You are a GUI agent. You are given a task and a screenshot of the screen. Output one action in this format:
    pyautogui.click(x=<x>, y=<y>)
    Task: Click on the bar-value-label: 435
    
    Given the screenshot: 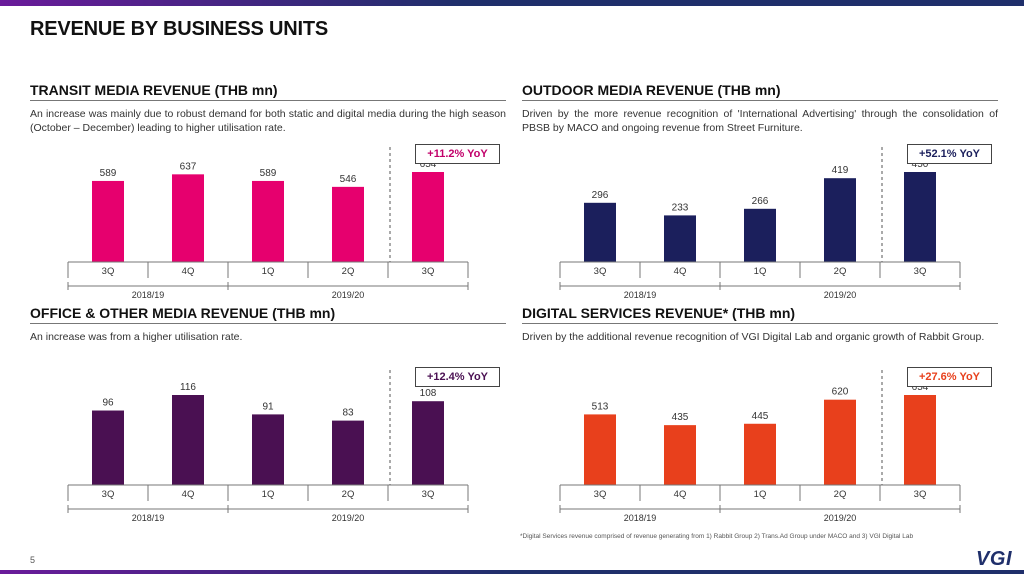 What is the action you would take?
    pyautogui.click(x=680, y=417)
    